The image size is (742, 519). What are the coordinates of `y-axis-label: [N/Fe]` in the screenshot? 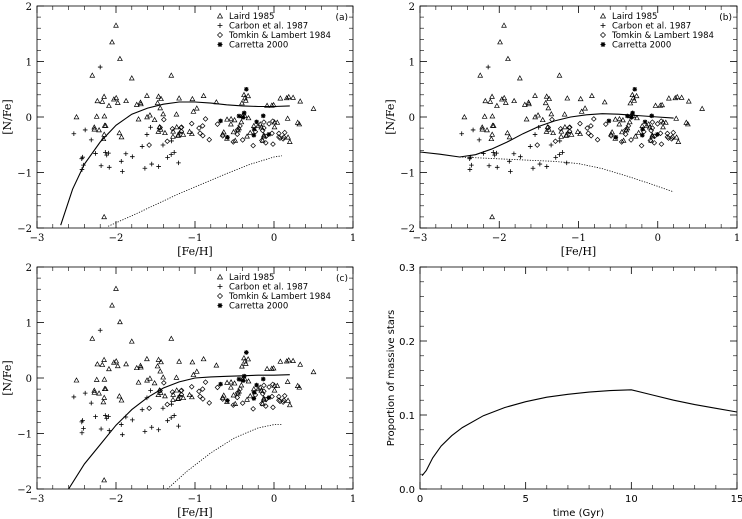 It's located at (7, 116).